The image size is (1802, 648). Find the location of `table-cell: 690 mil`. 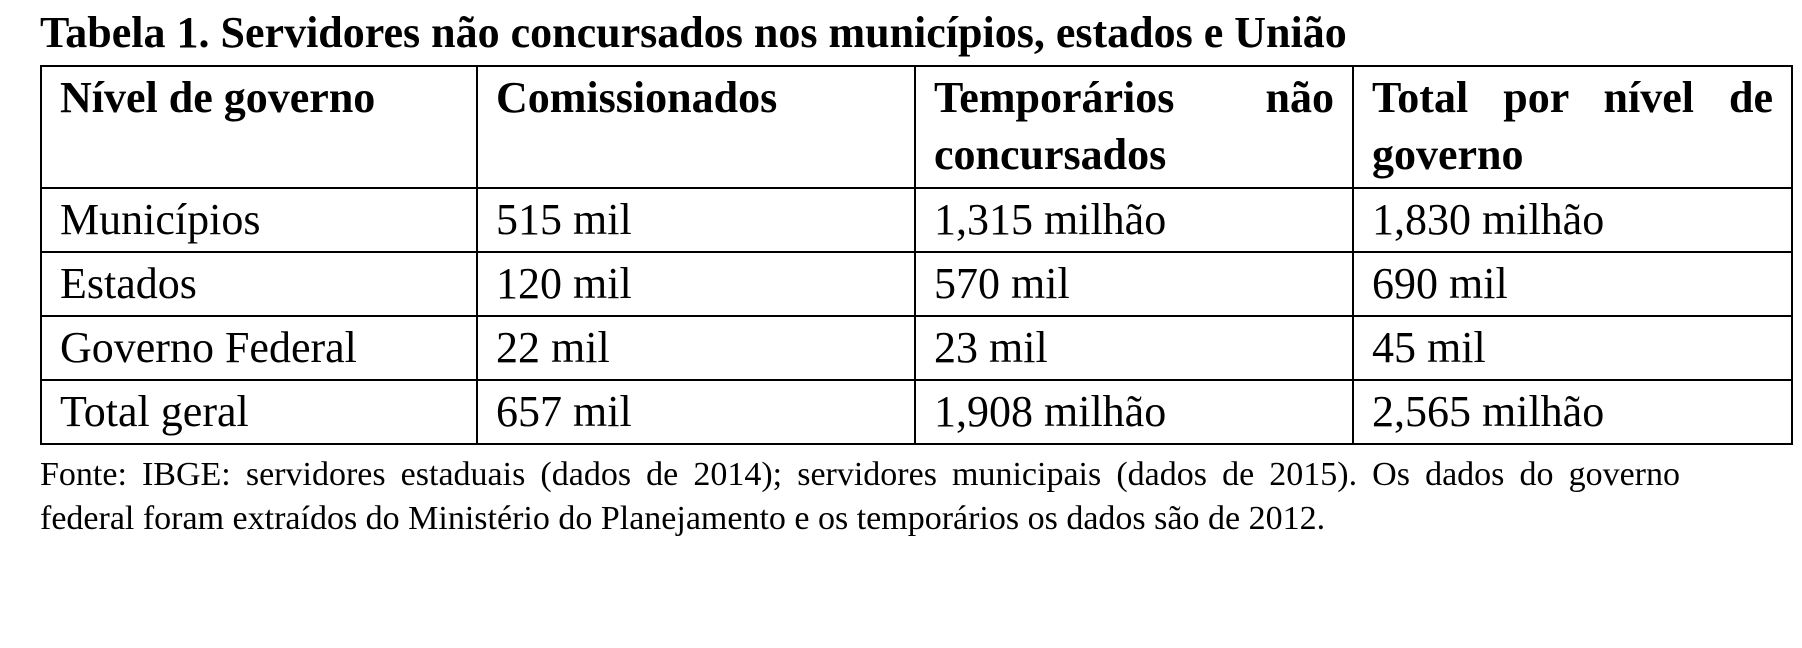

table-cell: 690 mil is located at coordinates (1572, 284).